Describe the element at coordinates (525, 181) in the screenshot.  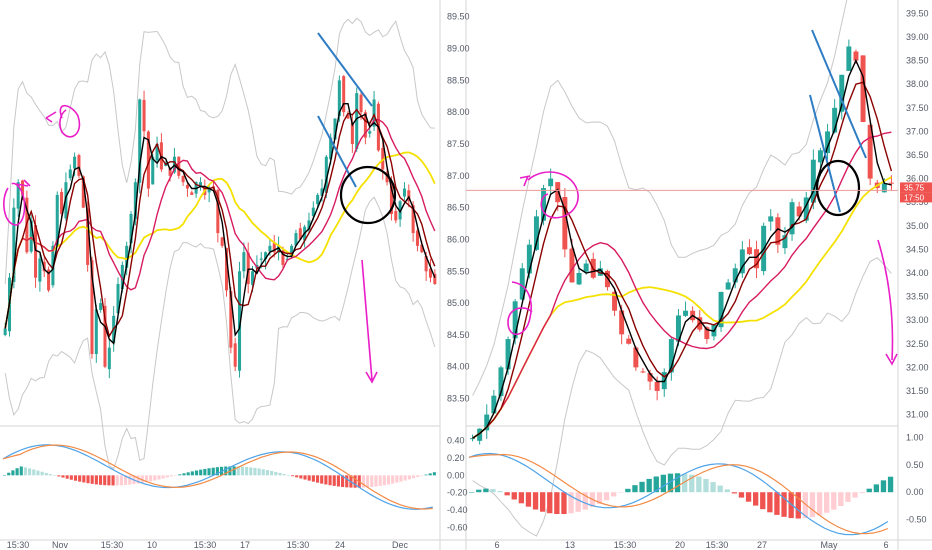
I see `right-top-magenta-arrowhead` at that location.